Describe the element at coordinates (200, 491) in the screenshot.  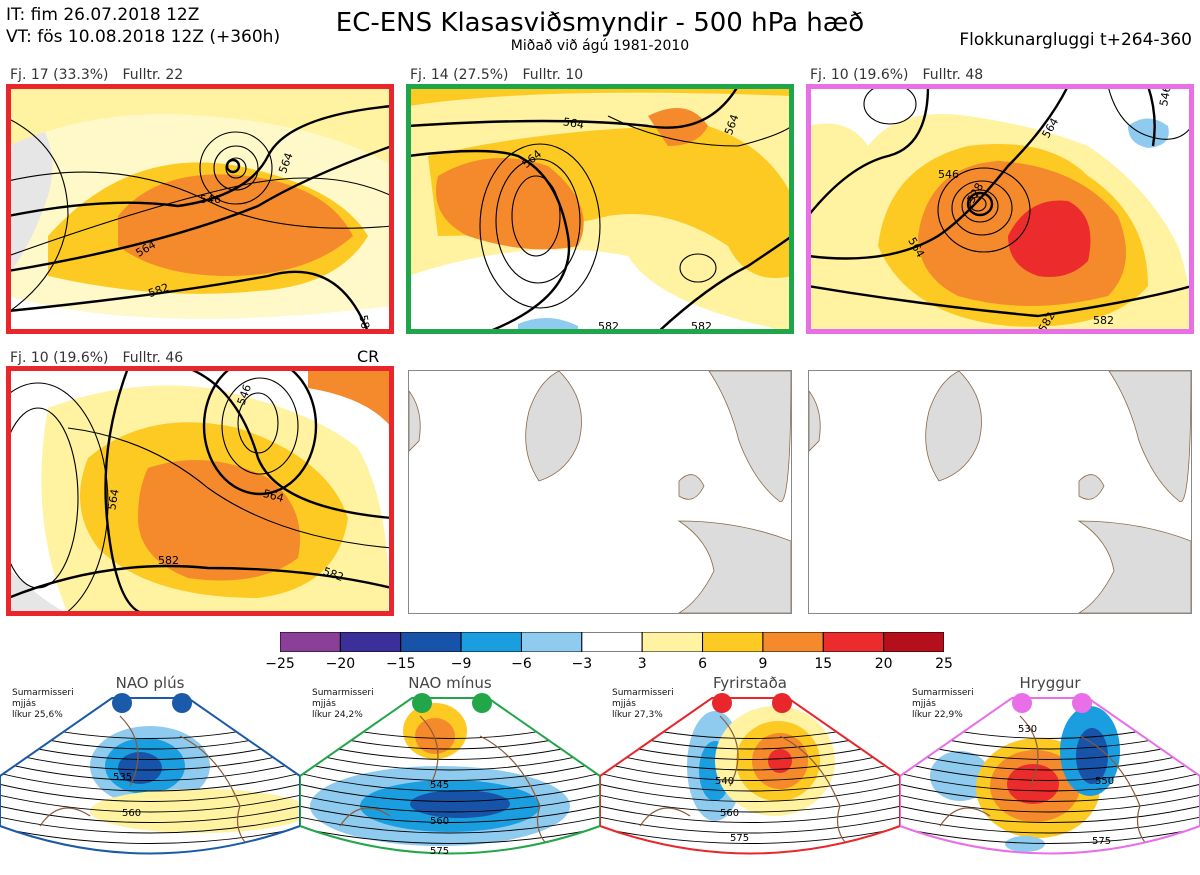
I see `cluster-map-4: 546 564 564 582 582` at that location.